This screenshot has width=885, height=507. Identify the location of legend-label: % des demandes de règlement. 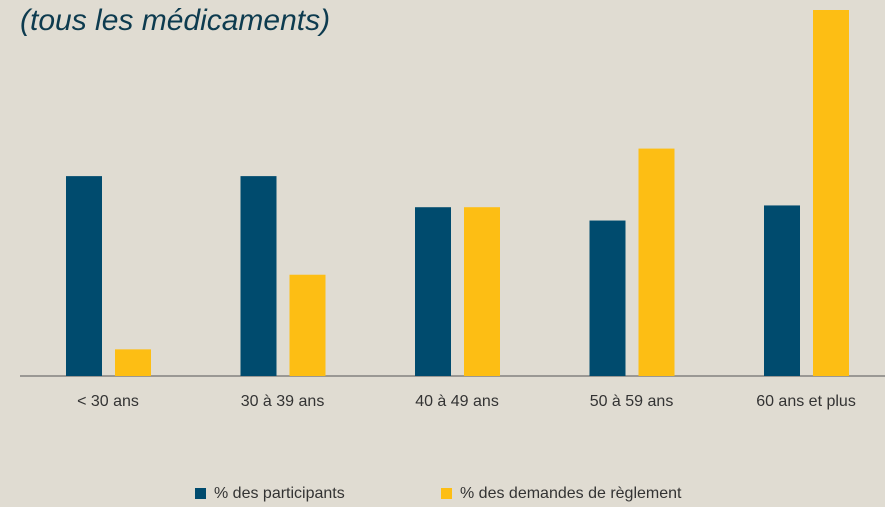
(571, 493).